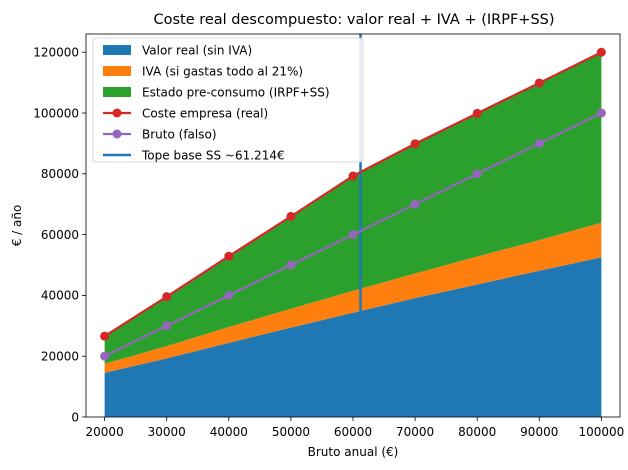 Image resolution: width=628 pixels, height=470 pixels. Describe the element at coordinates (56, 53) in the screenshot. I see `y-tick-label: 120000` at that location.